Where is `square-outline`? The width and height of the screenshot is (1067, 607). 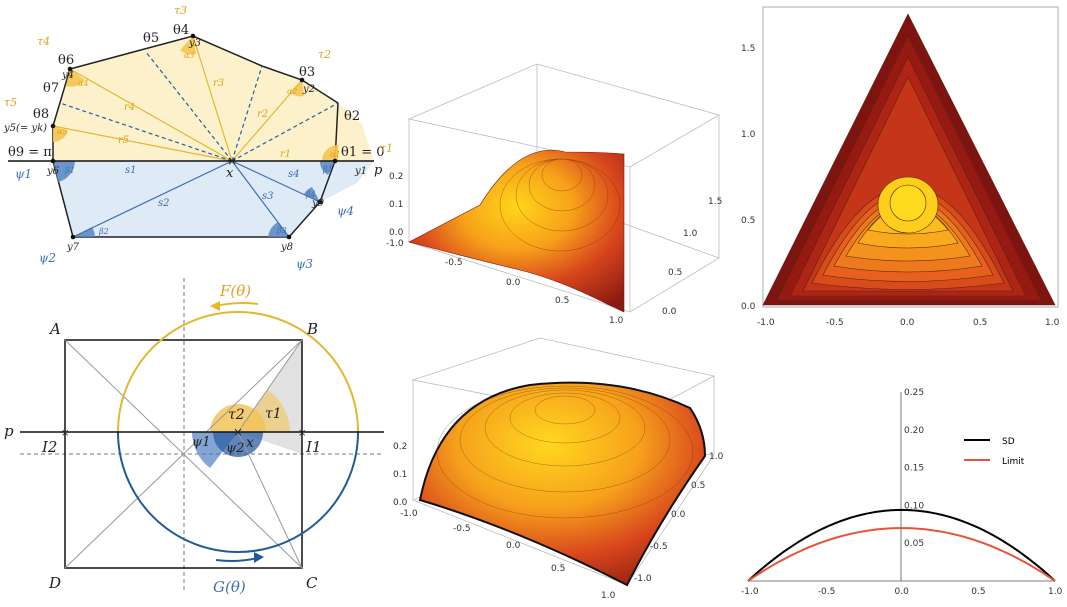 square-outline is located at coordinates (183, 454).